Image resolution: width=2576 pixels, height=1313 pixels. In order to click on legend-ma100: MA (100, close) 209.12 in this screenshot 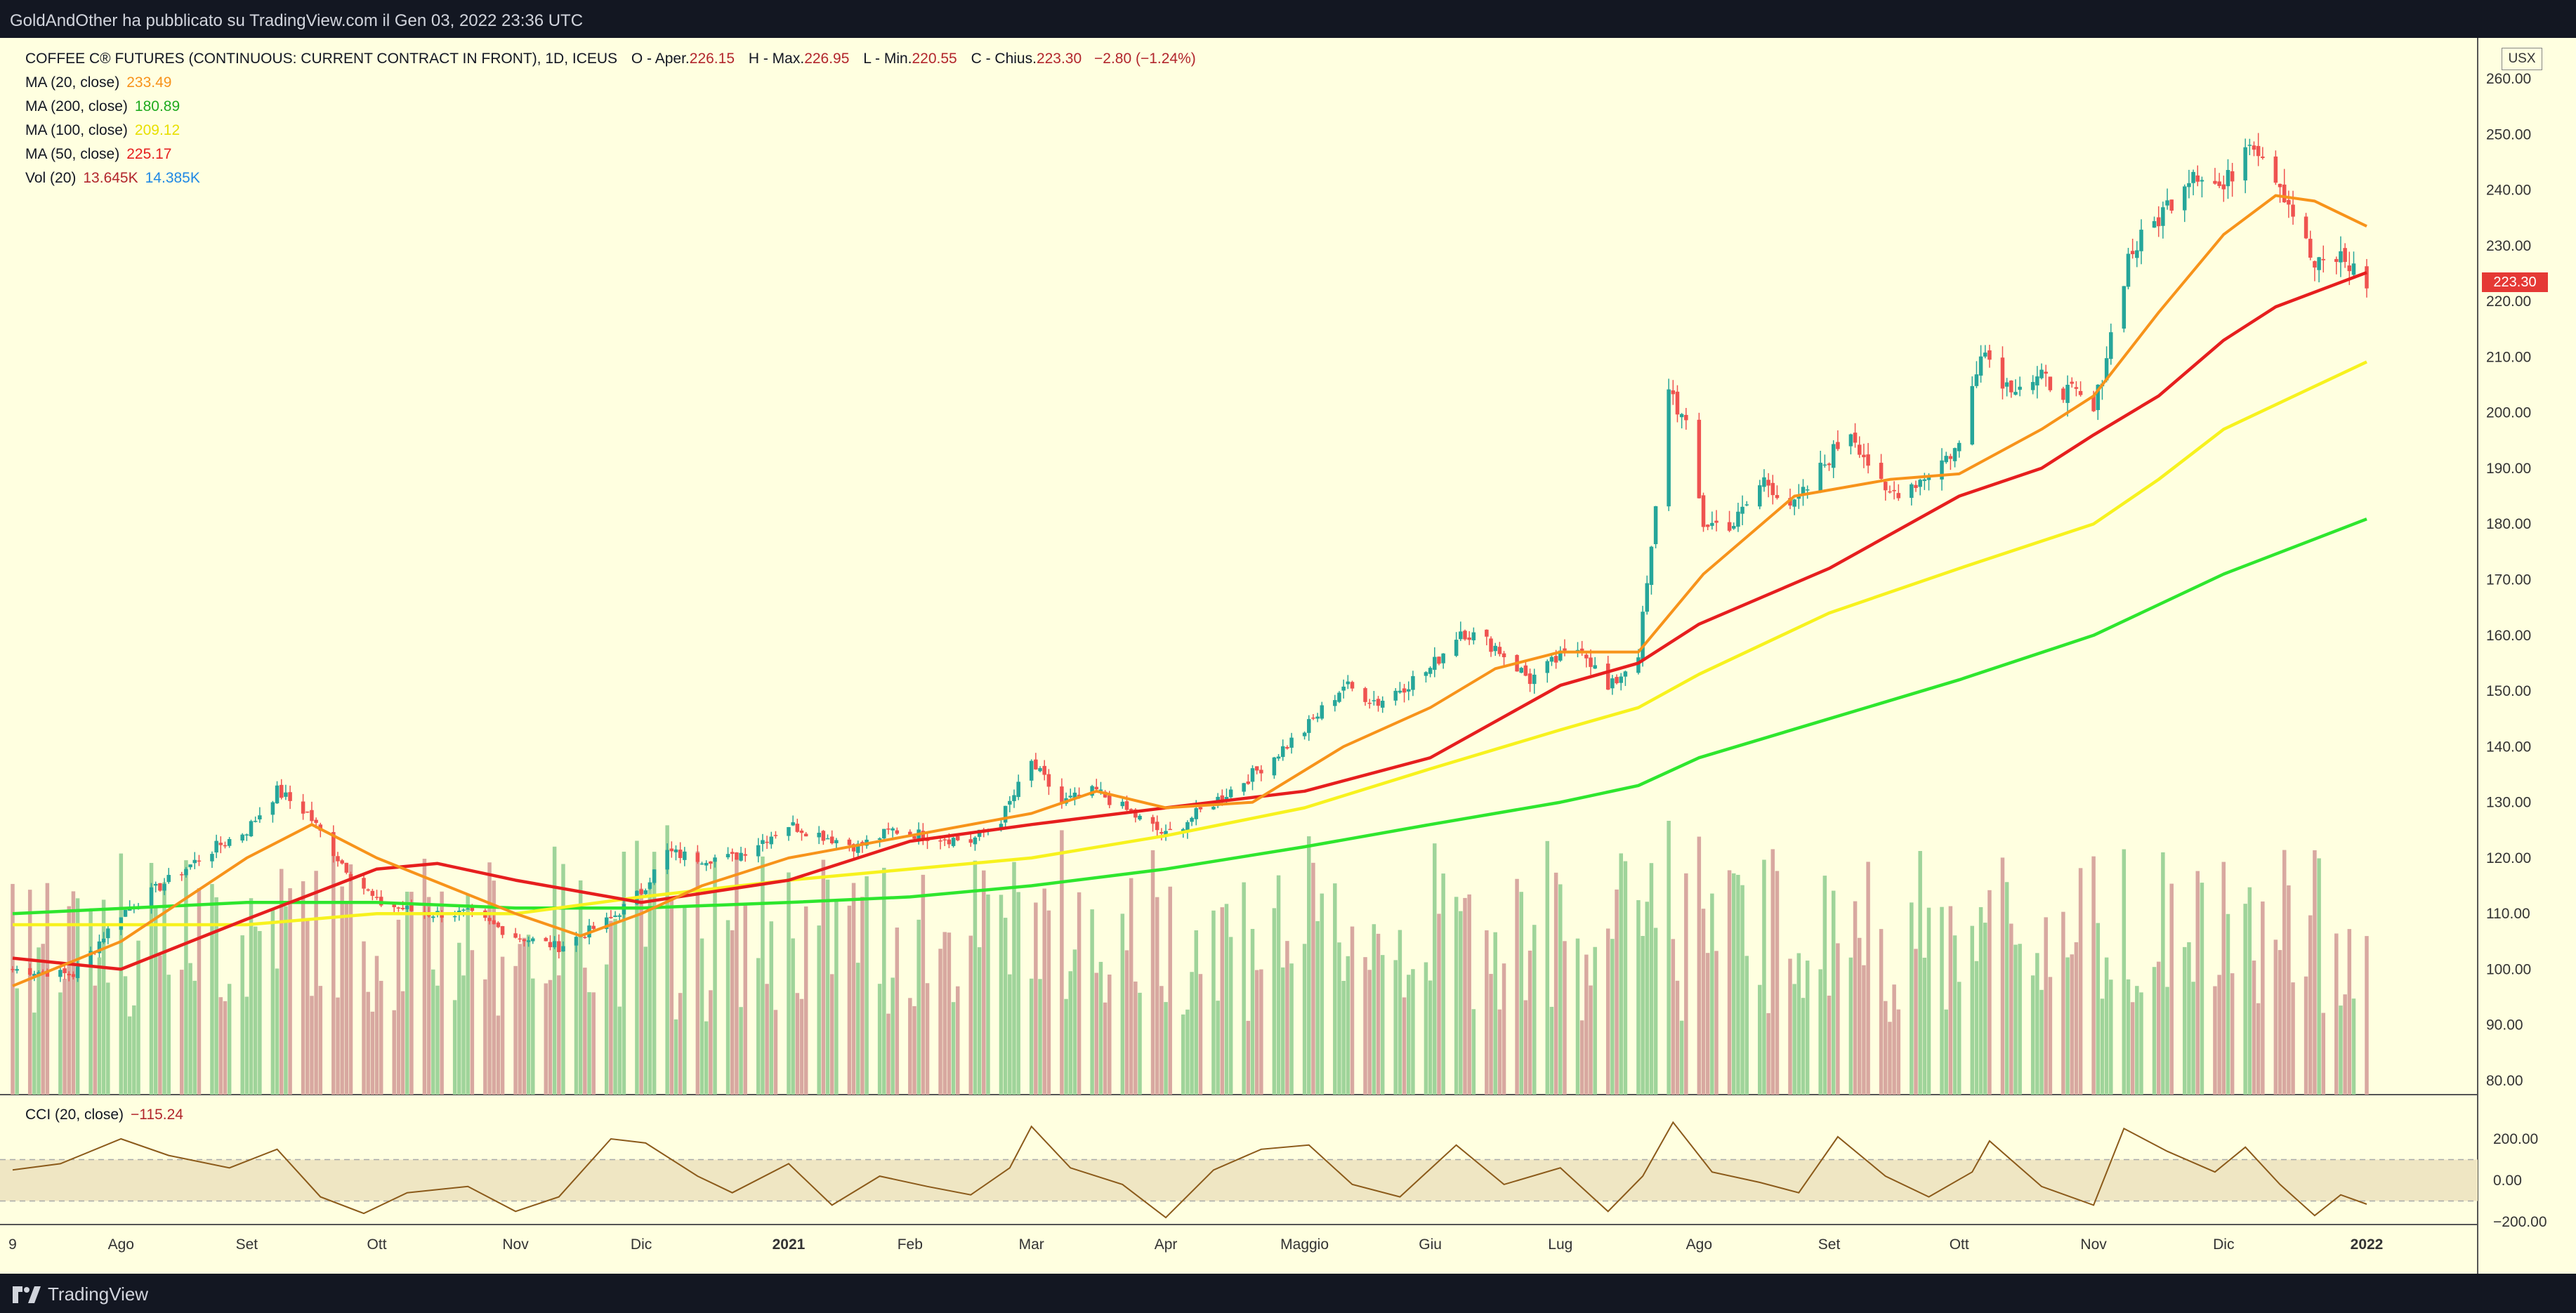, I will do `click(102, 130)`.